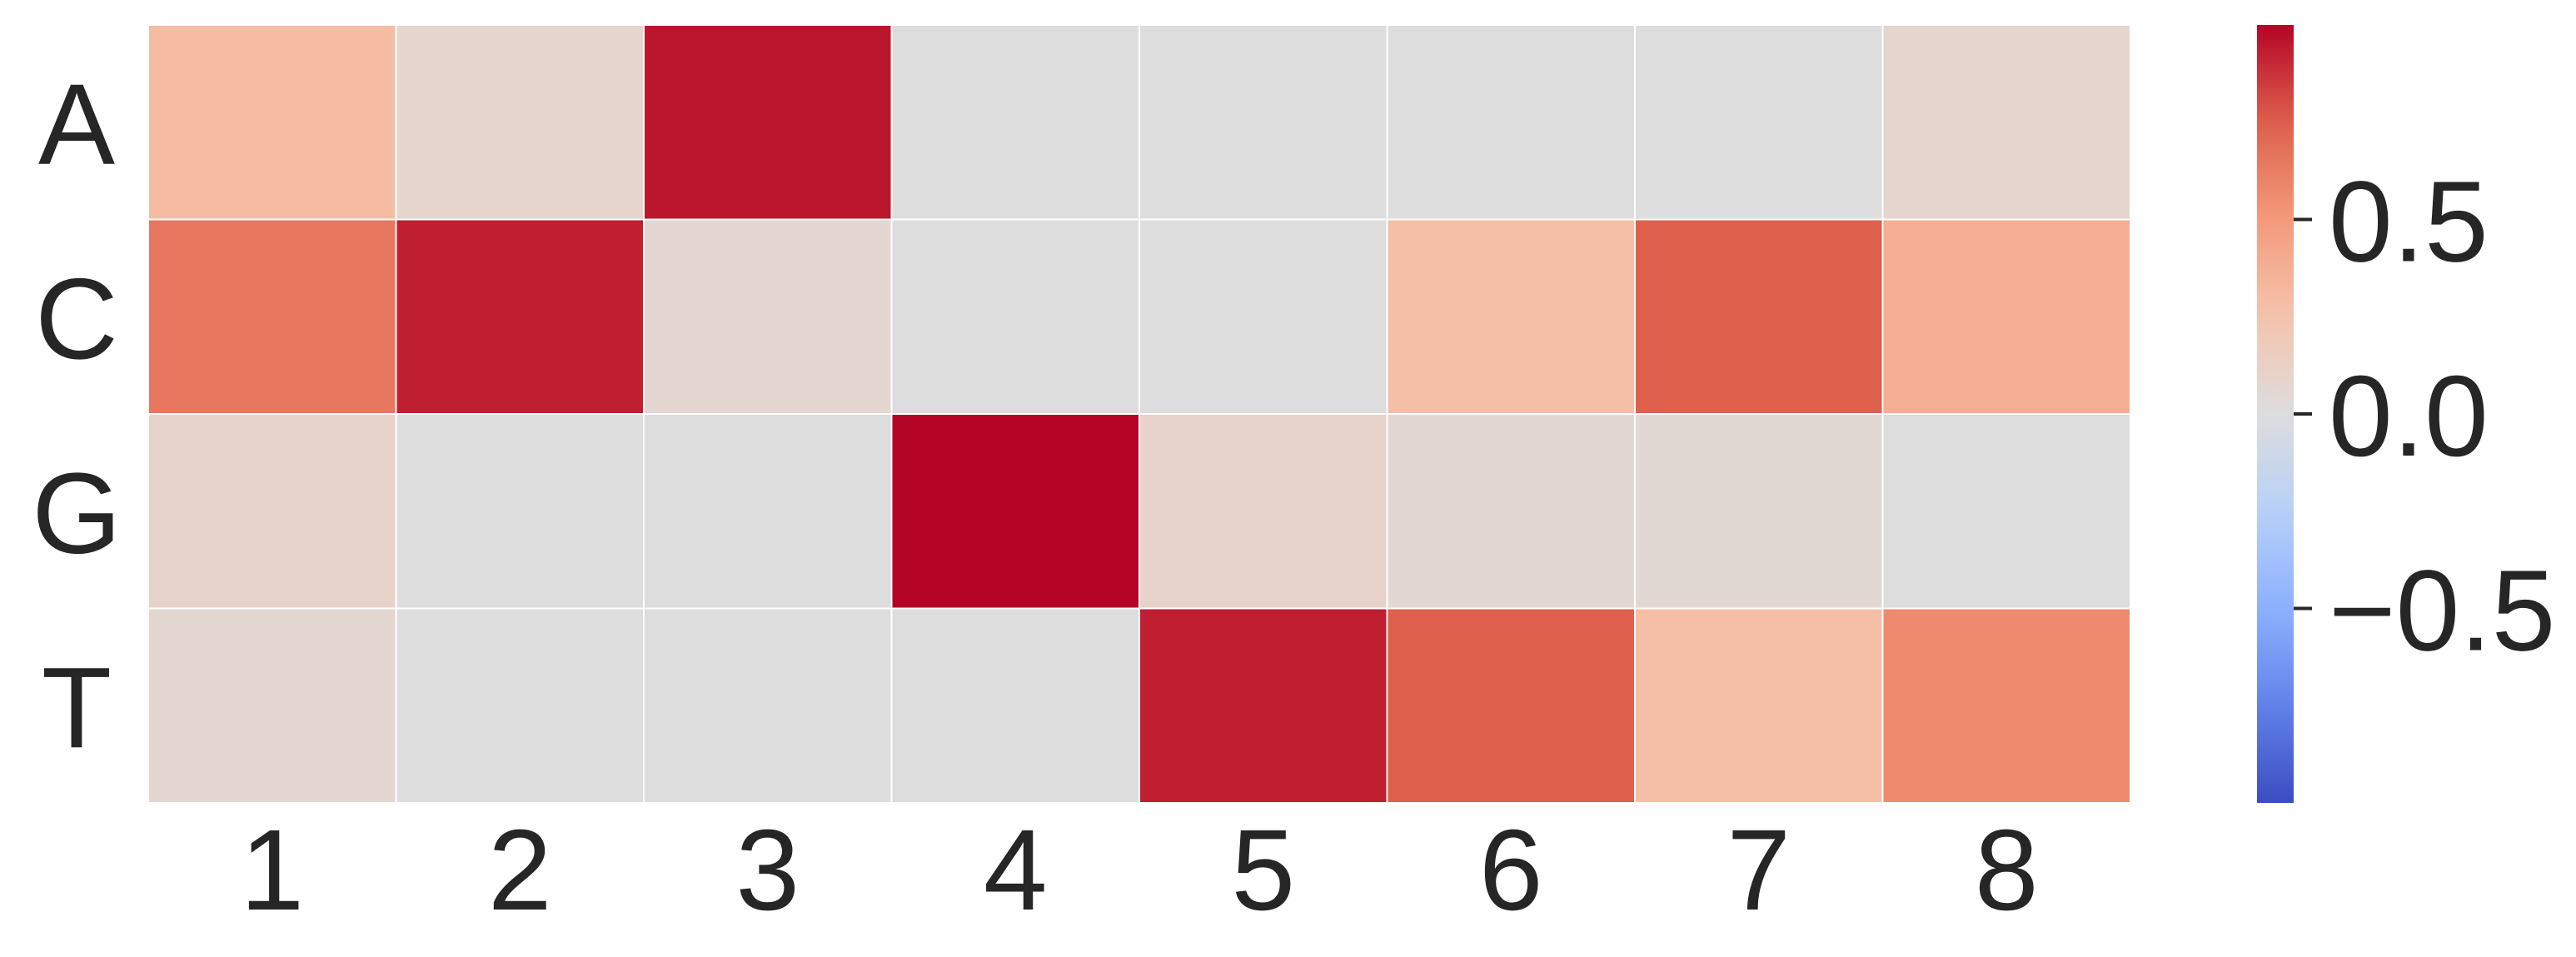 This screenshot has height=957, width=2576. Describe the element at coordinates (1139, 870) in the screenshot. I see `x-axis-ticks: 1 2 3 4 5 6 7 8` at that location.